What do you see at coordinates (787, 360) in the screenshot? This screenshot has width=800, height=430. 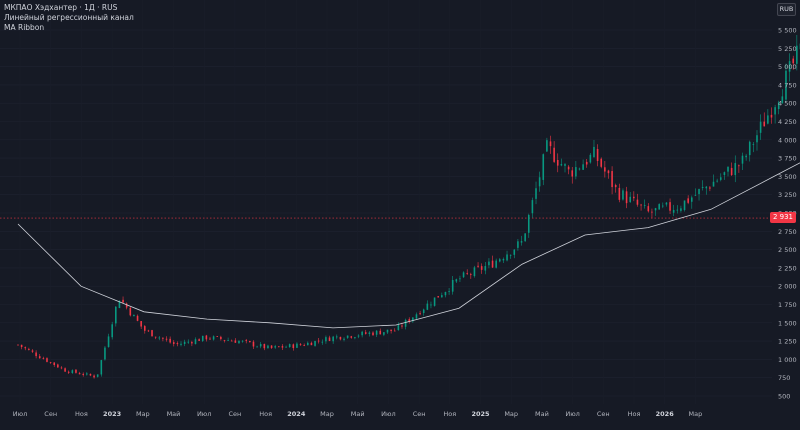 I see `y-tick-label: 1 000` at bounding box center [787, 360].